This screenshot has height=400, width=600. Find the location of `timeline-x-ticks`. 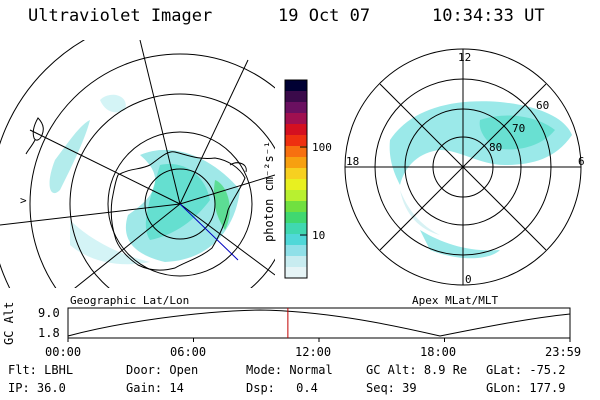

timeline-x-ticks is located at coordinates (319, 340).